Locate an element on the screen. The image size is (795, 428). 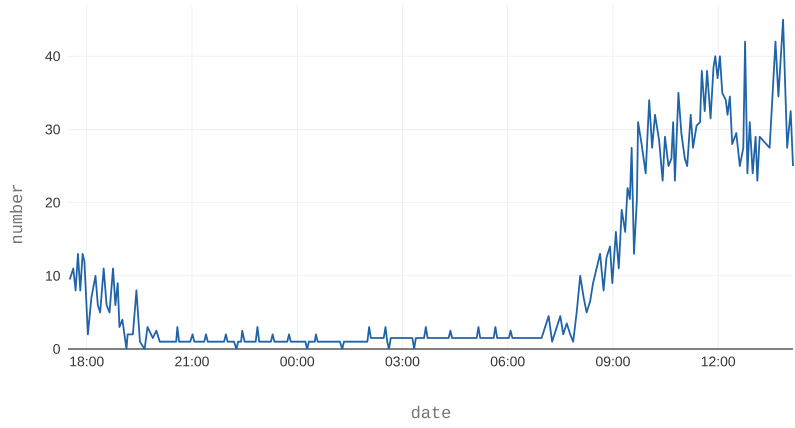
x-tick-label: 09:00 is located at coordinates (613, 361).